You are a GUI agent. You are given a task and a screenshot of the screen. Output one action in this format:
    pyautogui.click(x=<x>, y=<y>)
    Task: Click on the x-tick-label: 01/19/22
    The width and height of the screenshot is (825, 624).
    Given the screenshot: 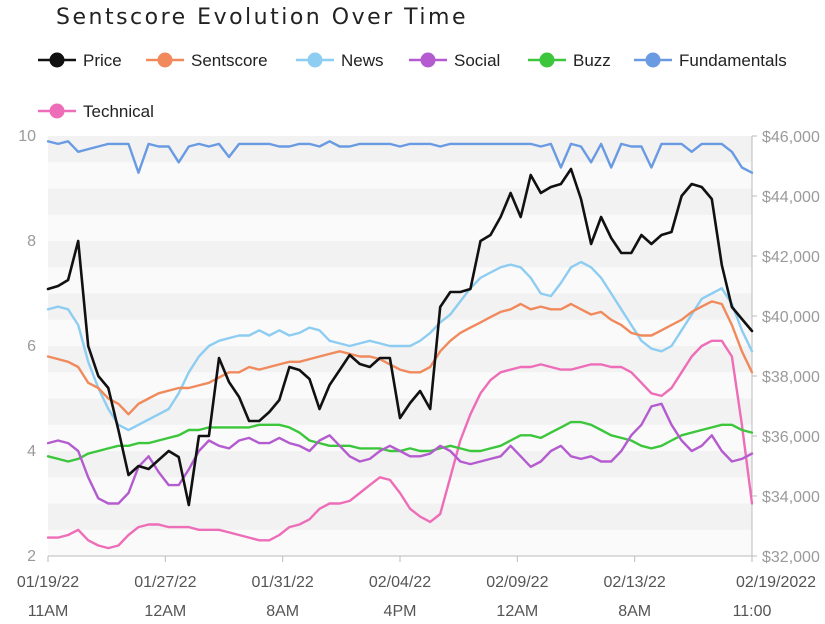 What is the action you would take?
    pyautogui.click(x=48, y=582)
    